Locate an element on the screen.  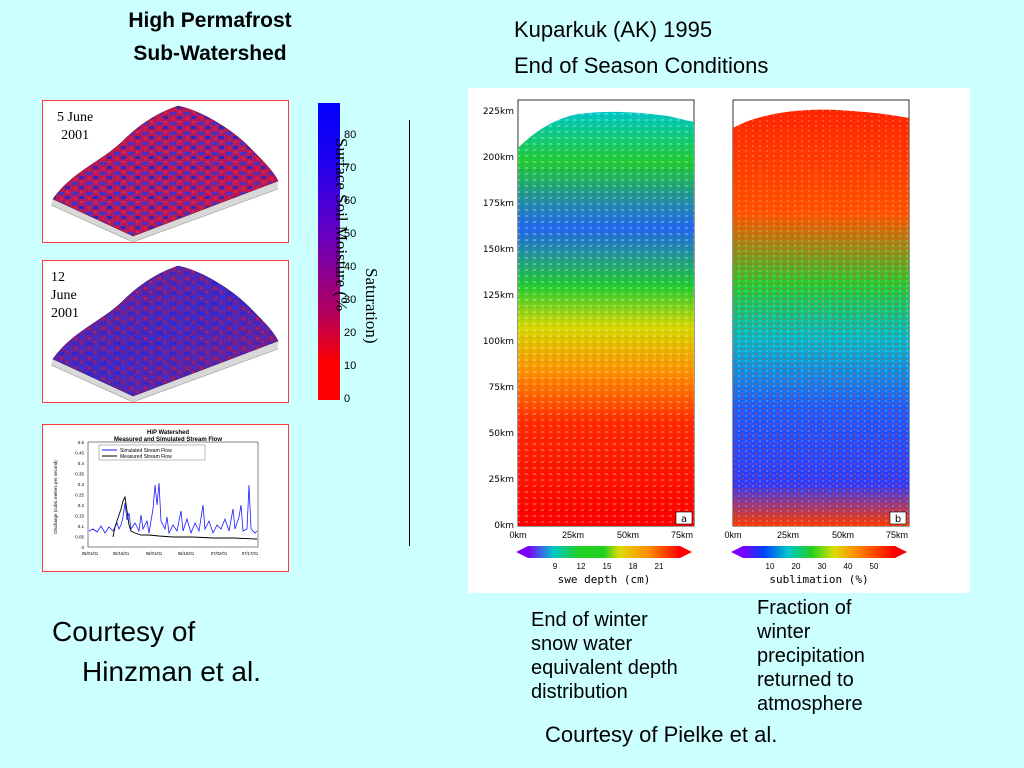
caption-sublimation-line: precipitation is located at coordinates (811, 656).